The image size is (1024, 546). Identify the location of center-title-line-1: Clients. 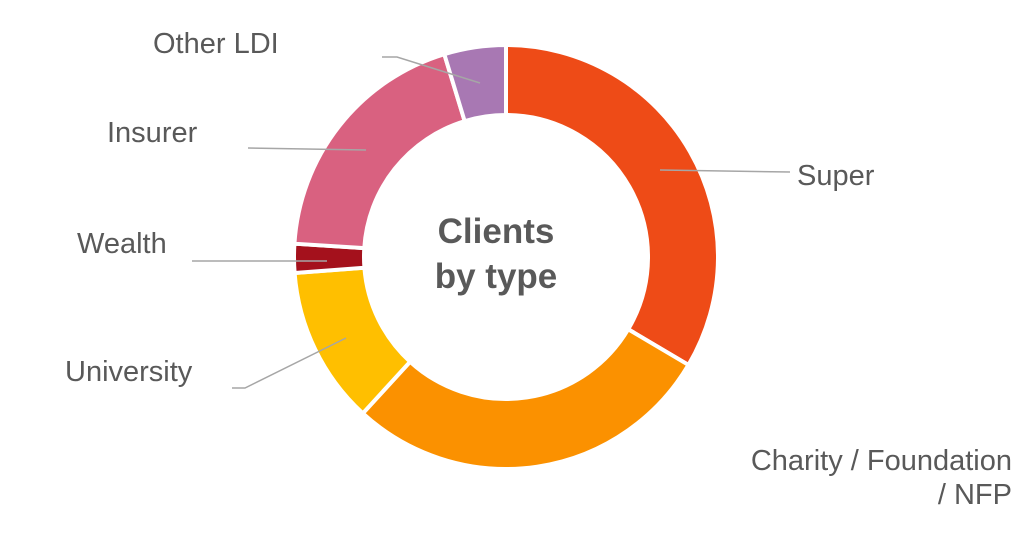
(496, 231).